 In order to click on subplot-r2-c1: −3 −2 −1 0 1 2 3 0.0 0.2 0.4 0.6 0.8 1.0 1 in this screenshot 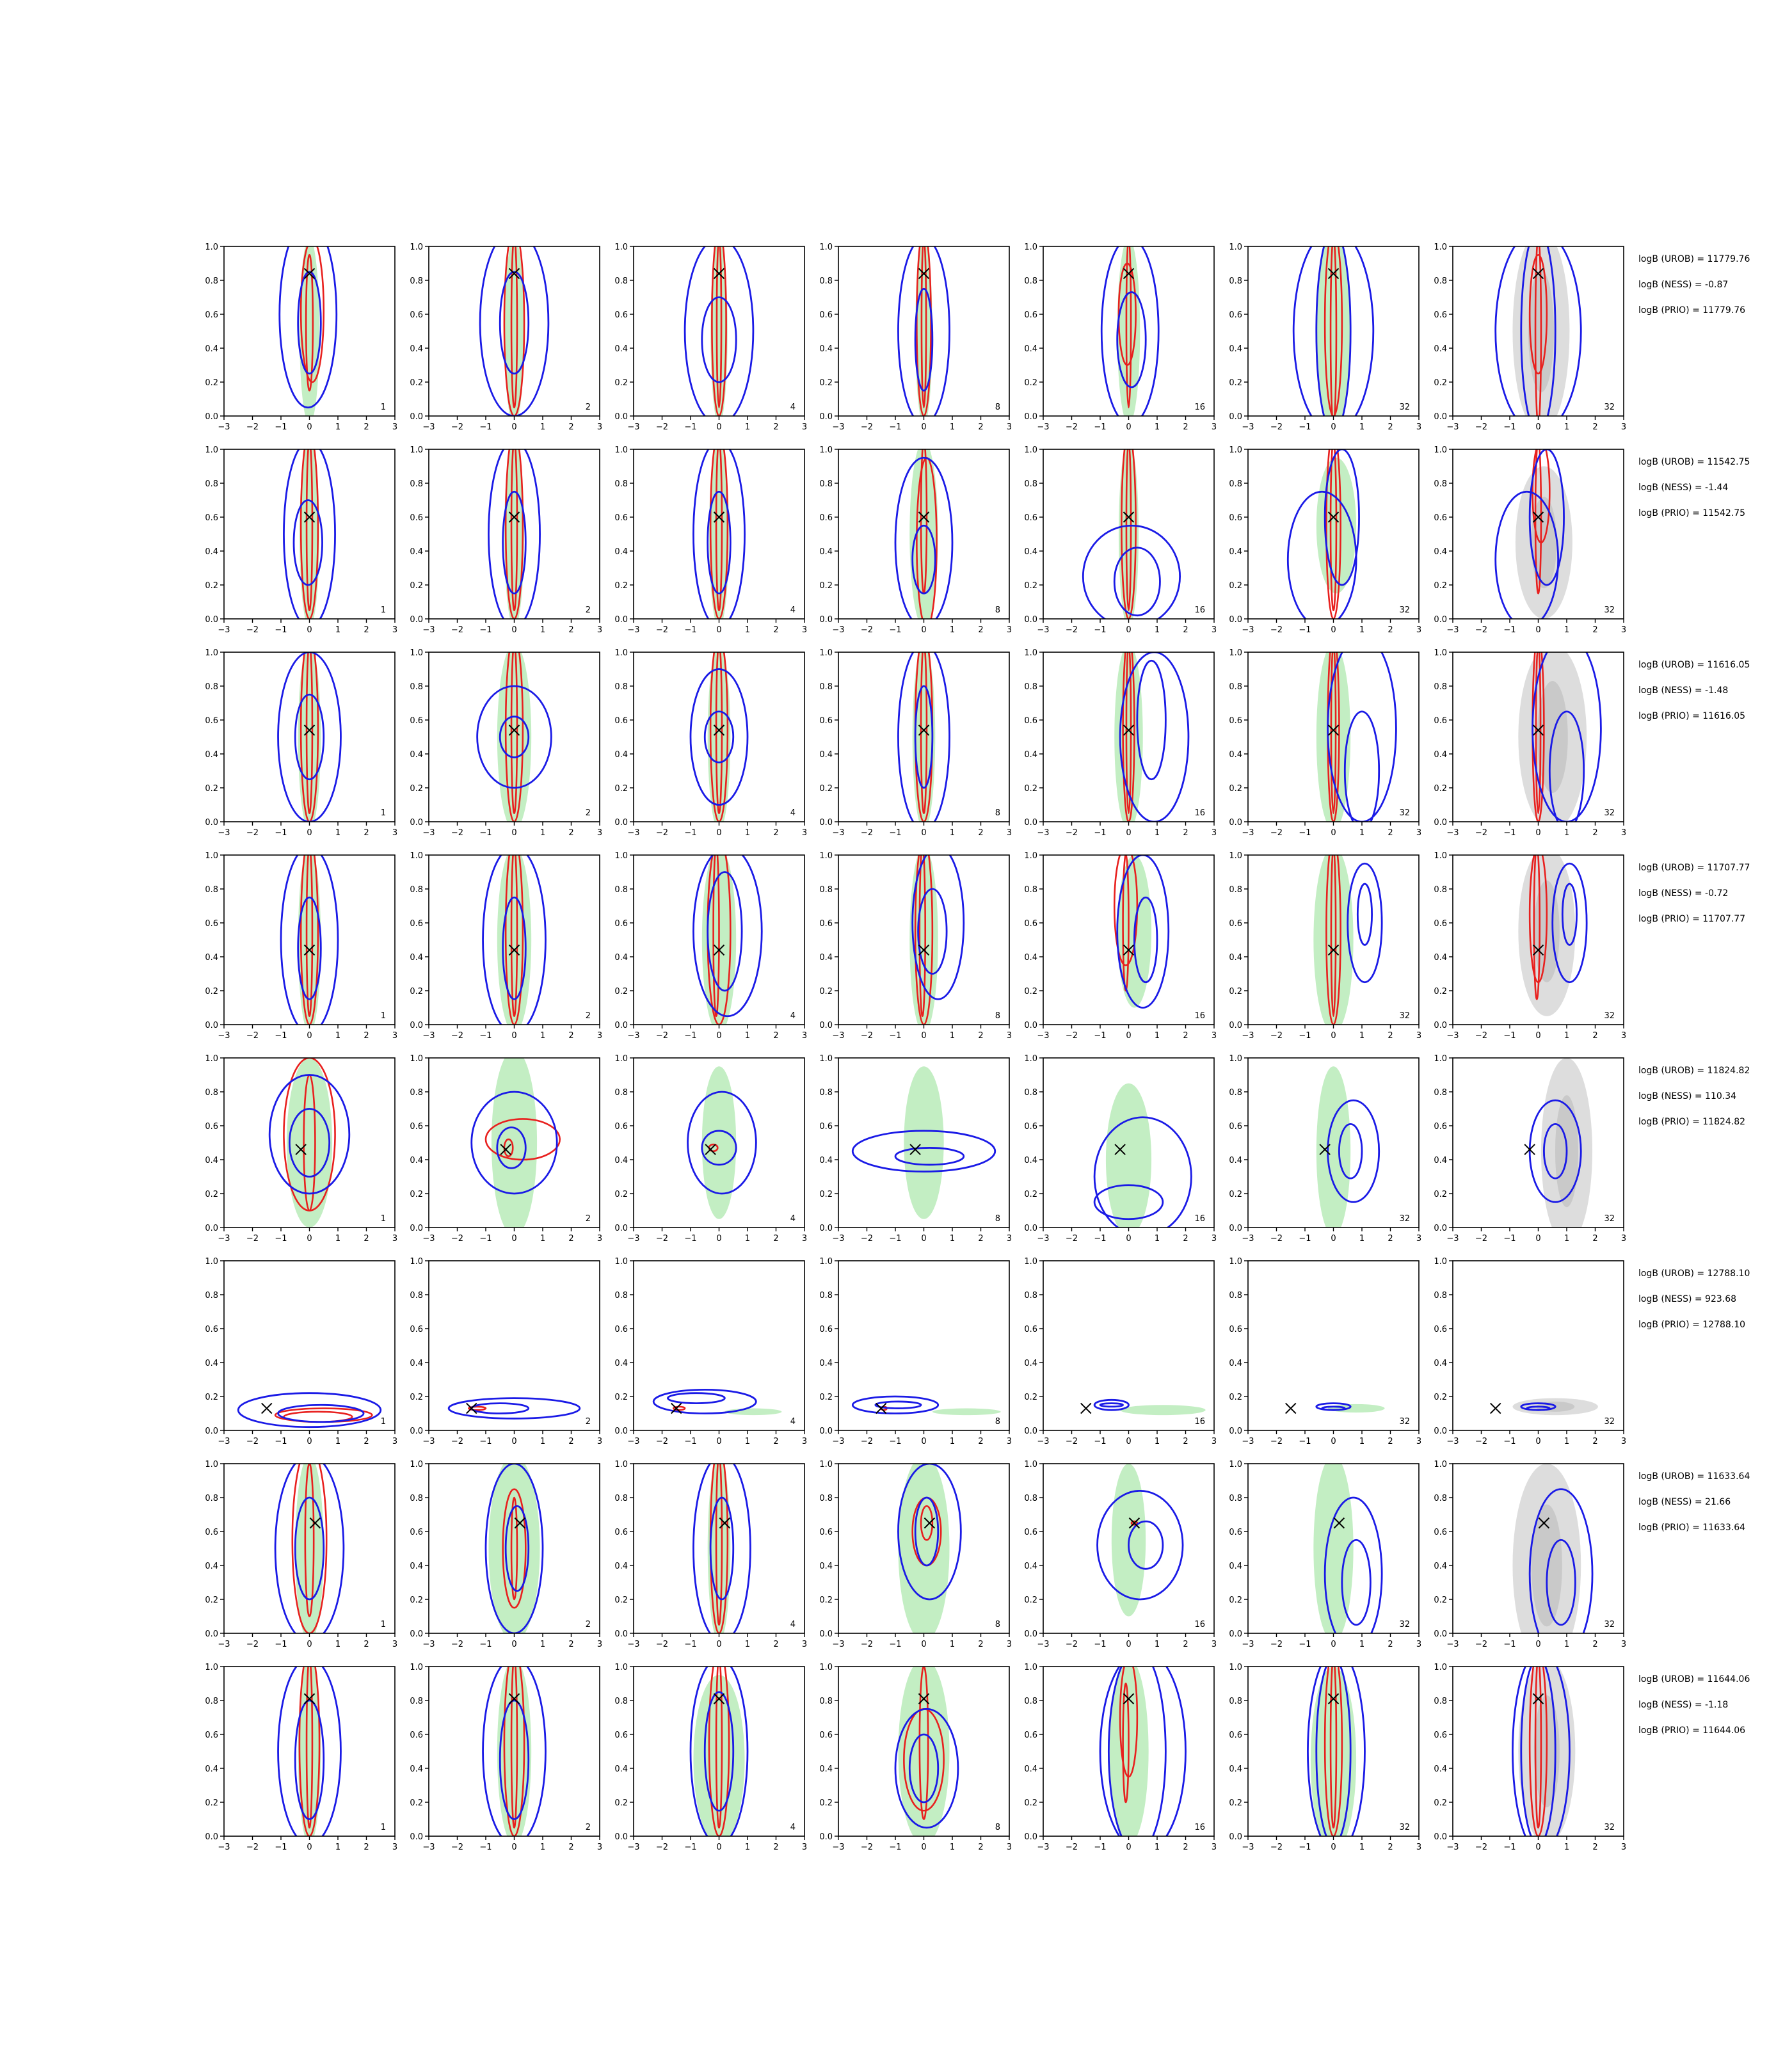, I will do `click(301, 540)`.